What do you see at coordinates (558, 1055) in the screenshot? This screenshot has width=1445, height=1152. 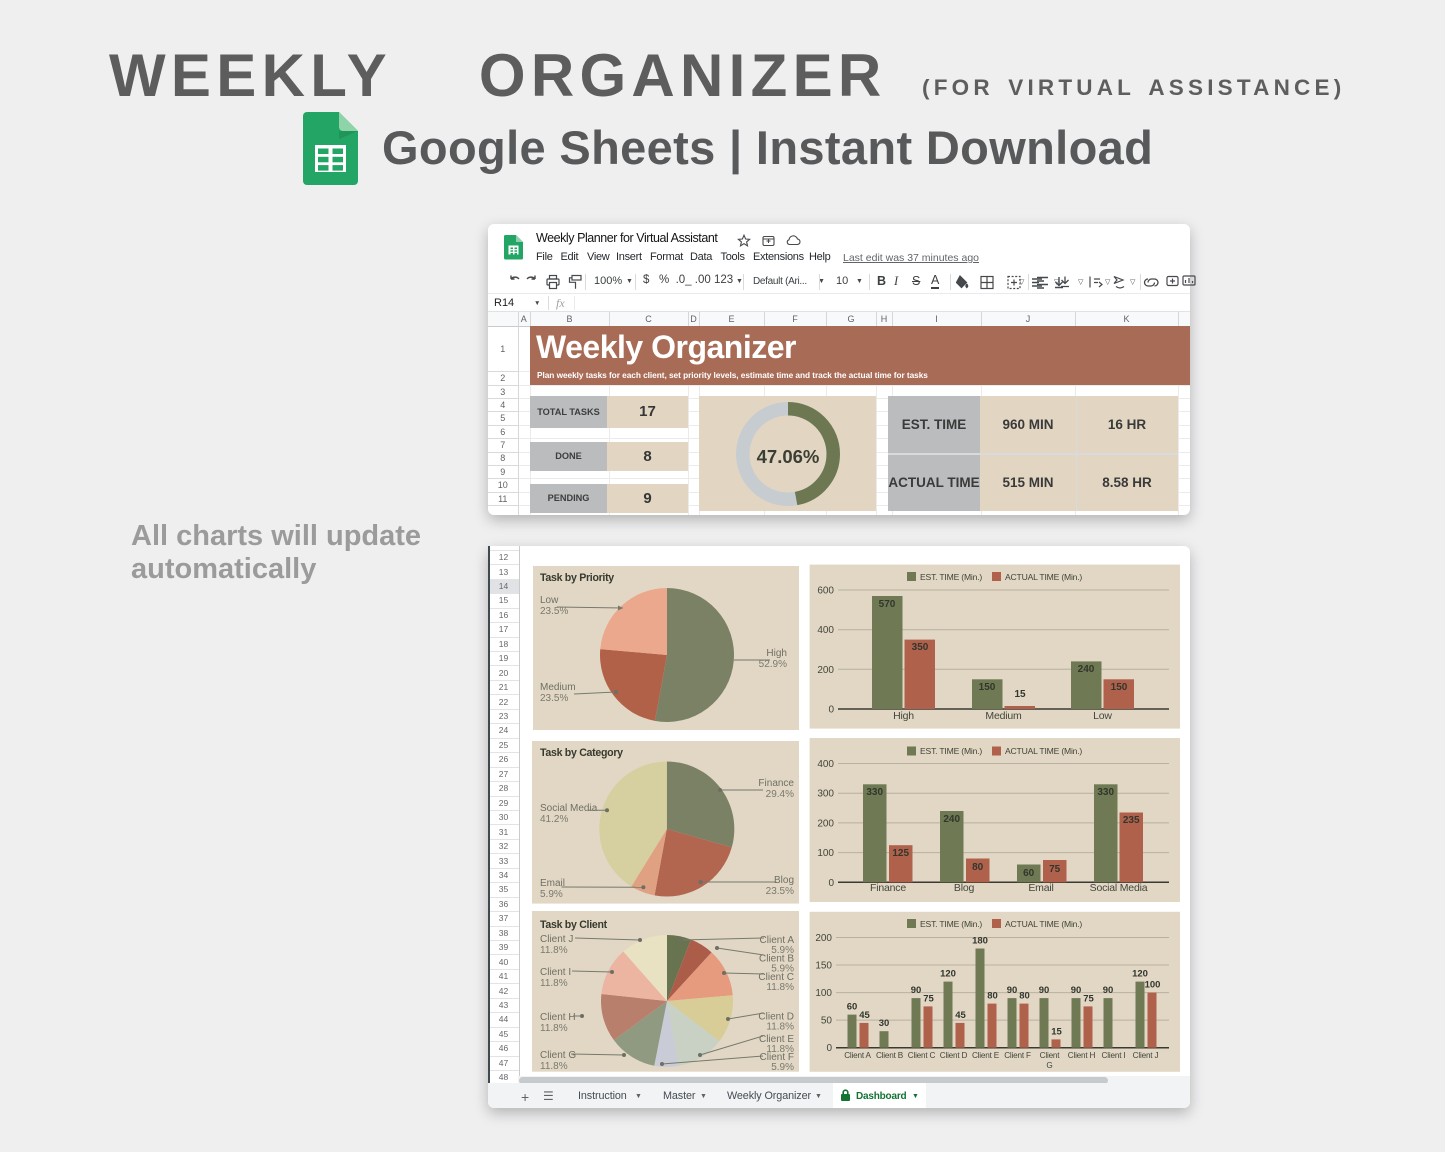 I see `svg-text: Client G` at bounding box center [558, 1055].